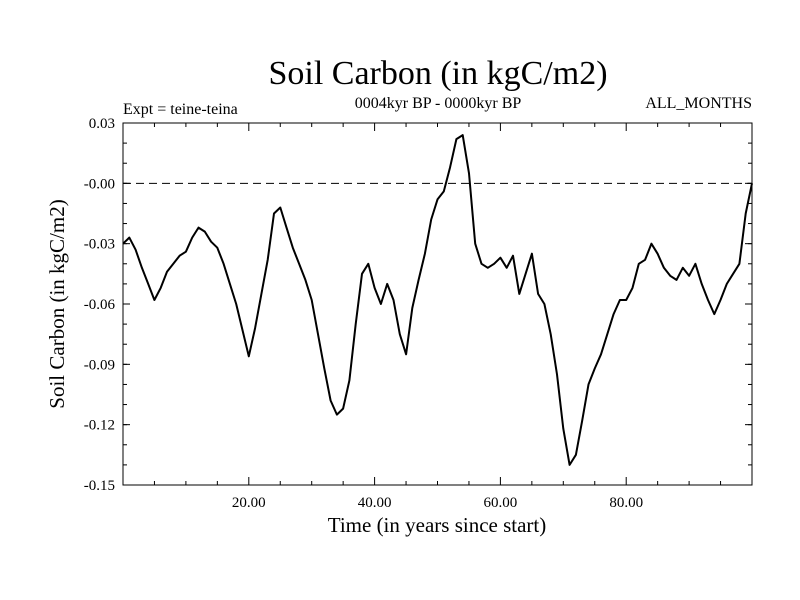 This screenshot has width=800, height=600. Describe the element at coordinates (99, 184) in the screenshot. I see `y-tick-label: -0.00` at that location.